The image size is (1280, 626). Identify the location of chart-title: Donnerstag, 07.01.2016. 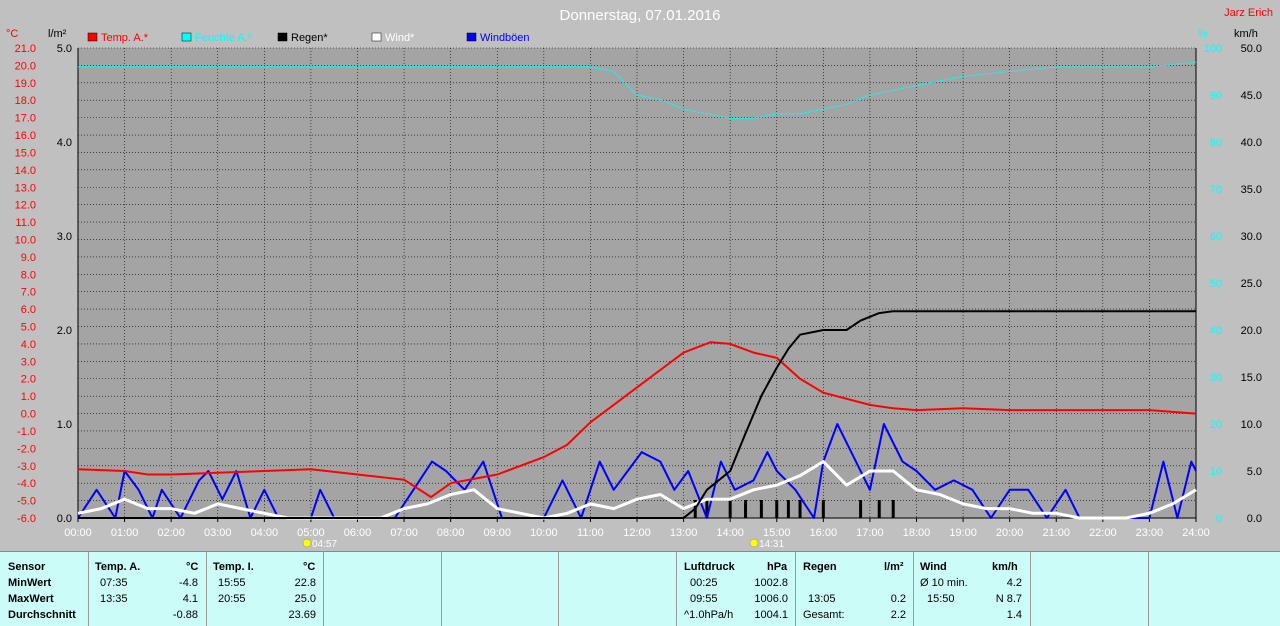
(640, 15).